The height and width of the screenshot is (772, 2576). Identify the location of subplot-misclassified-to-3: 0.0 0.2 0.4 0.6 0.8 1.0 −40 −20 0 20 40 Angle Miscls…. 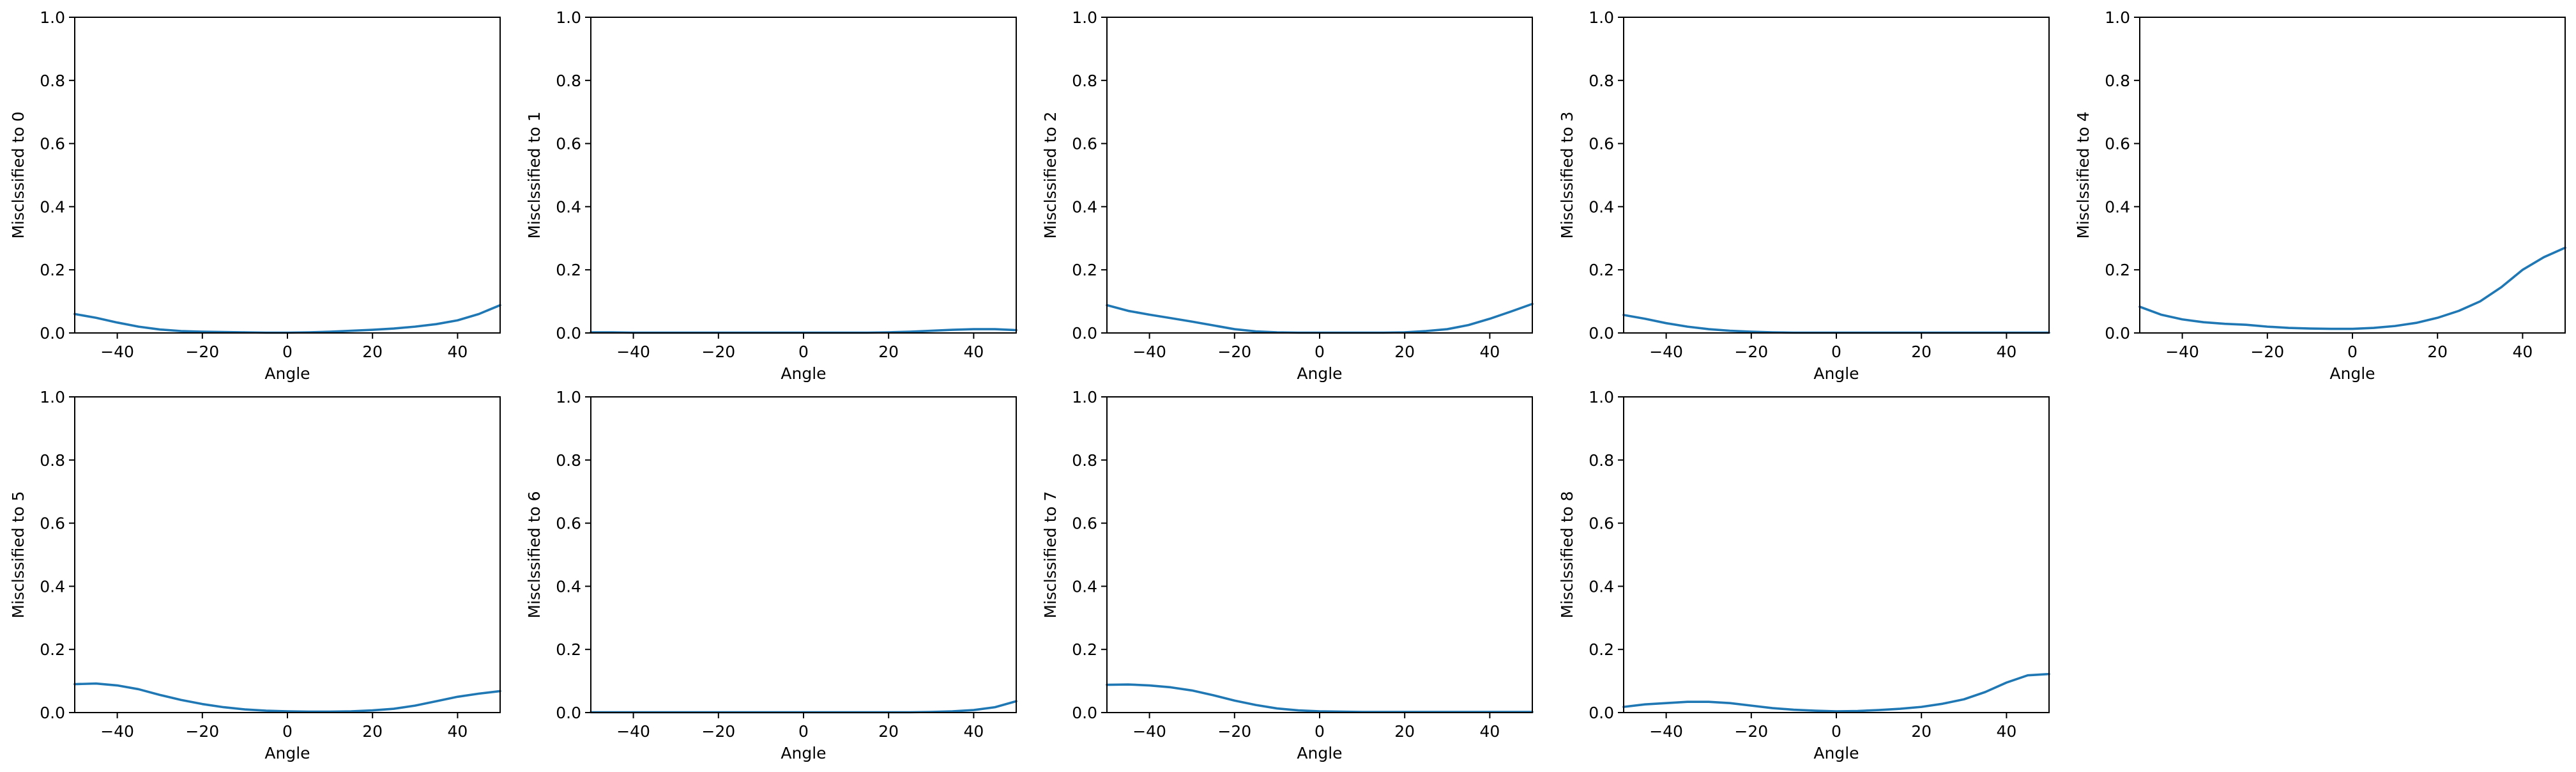
(1804, 196).